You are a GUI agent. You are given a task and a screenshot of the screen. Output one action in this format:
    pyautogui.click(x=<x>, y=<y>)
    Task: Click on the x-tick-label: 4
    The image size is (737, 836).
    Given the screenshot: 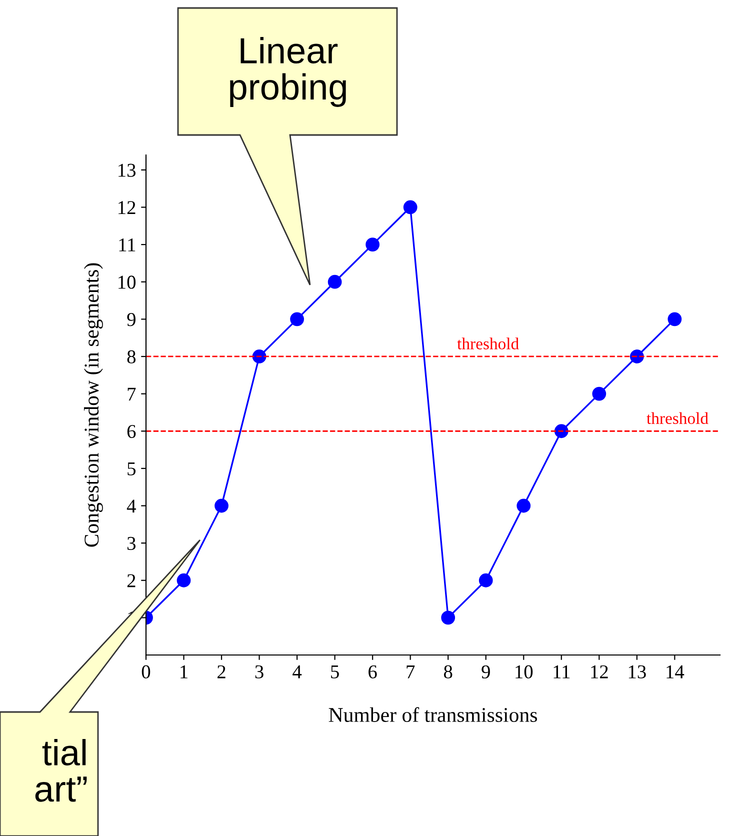 What is the action you would take?
    pyautogui.click(x=297, y=671)
    